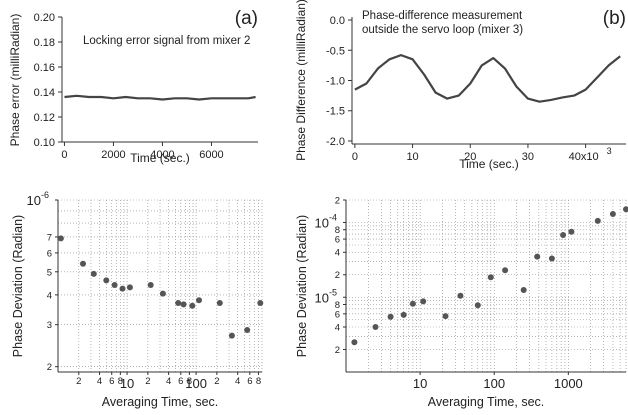 Image resolution: width=628 pixels, height=415 pixels. Describe the element at coordinates (18, 286) in the screenshot. I see `panel-c-y-axis-title: Phase Deviation (Radian)` at that location.